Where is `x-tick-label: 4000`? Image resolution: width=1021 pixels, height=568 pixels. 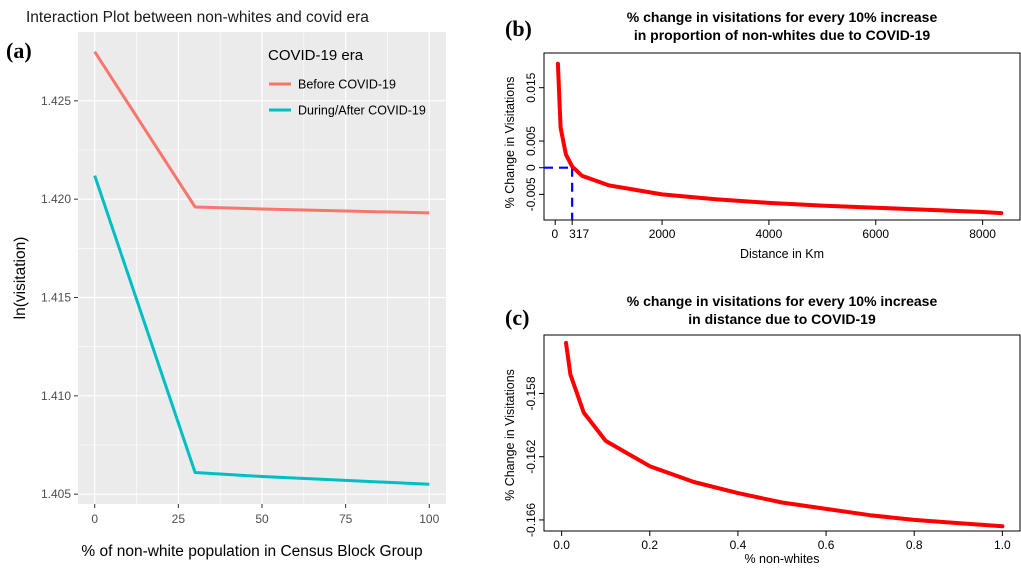
x-tick-label: 4000 is located at coordinates (769, 234).